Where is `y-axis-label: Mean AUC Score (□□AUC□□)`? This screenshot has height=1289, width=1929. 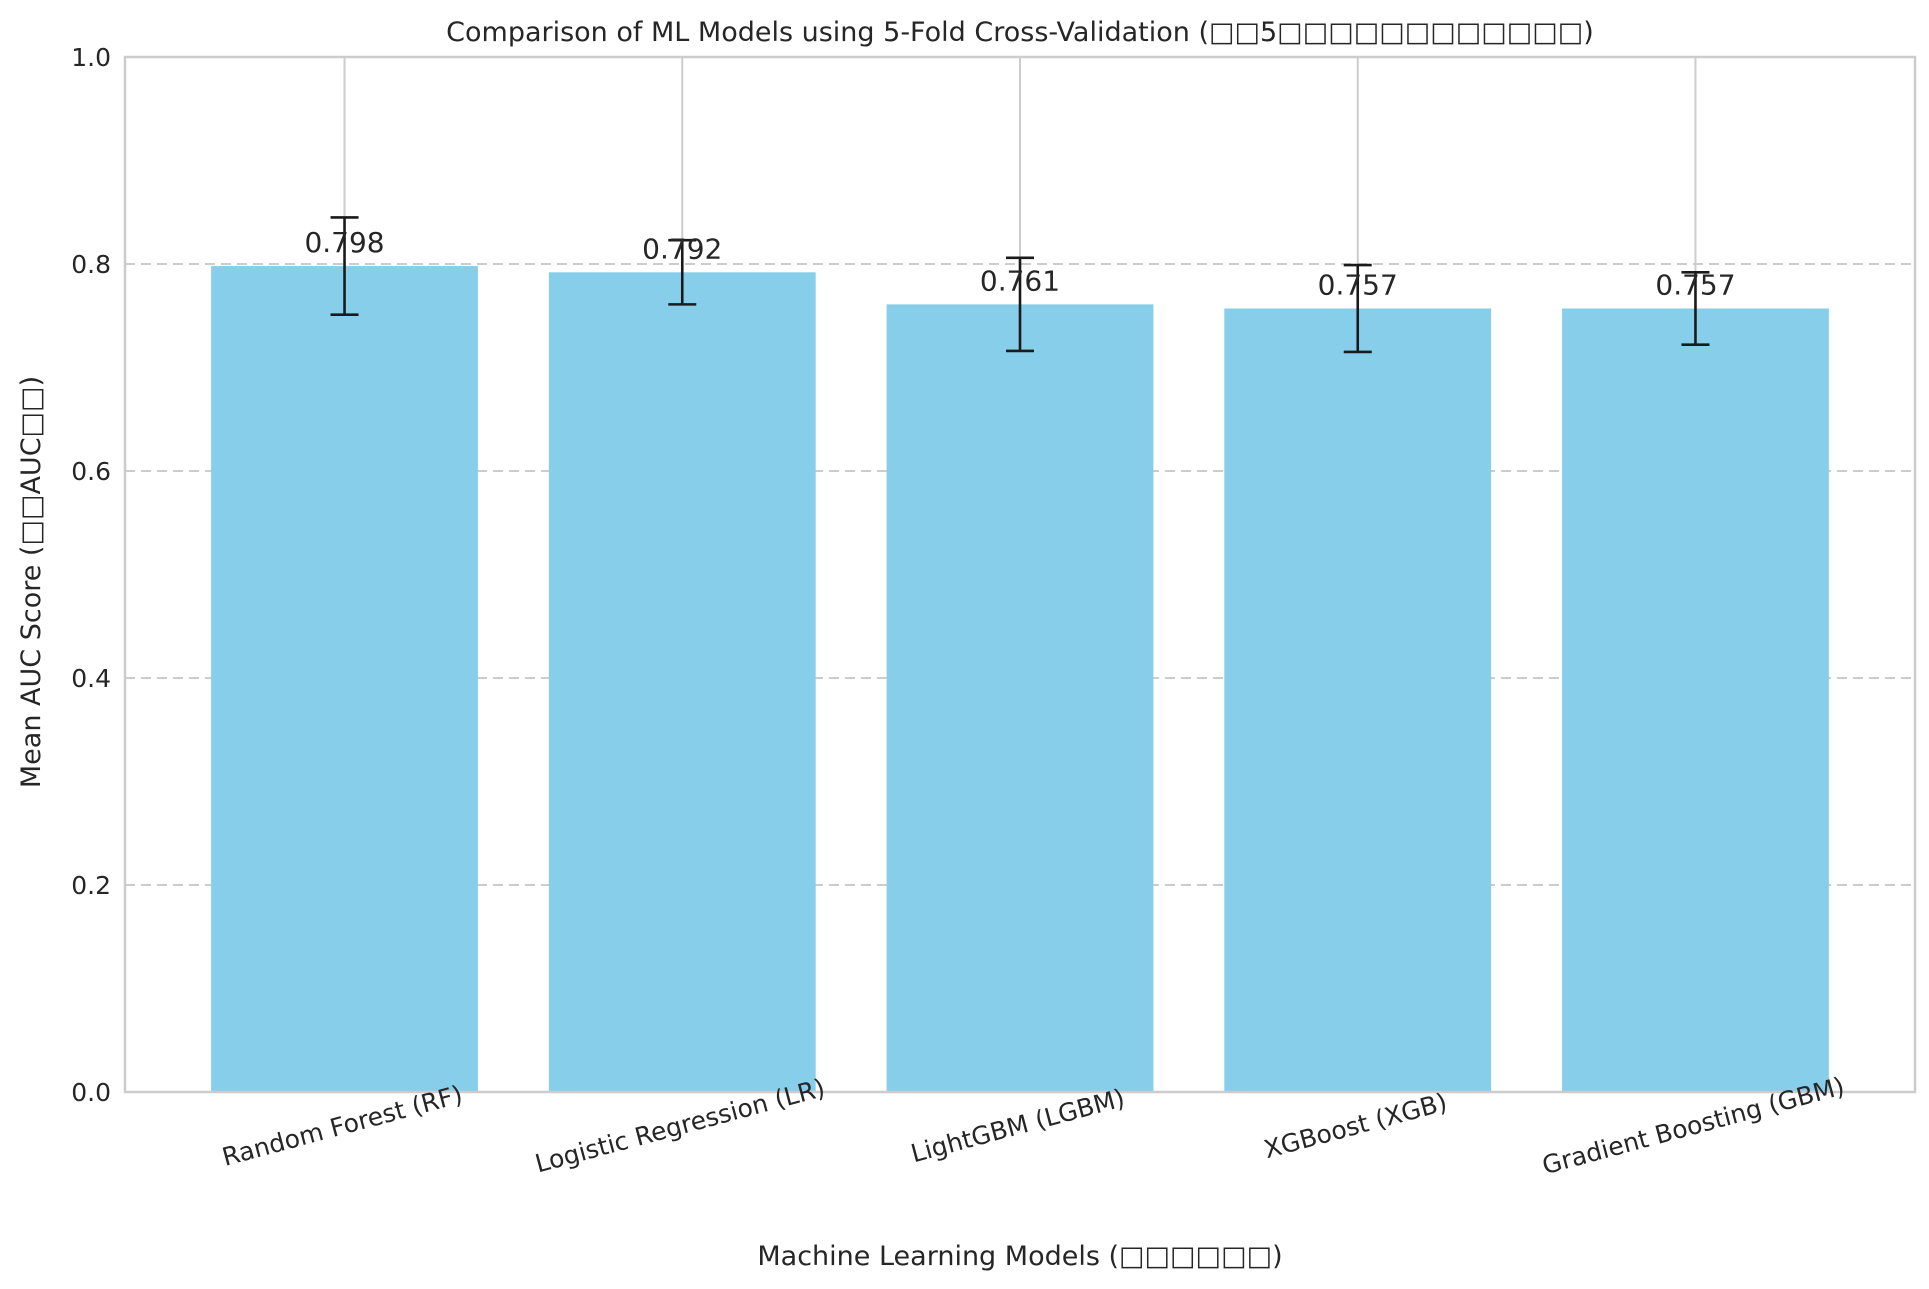 y-axis-label: Mean AUC Score (□□AUC□□) is located at coordinates (31, 582).